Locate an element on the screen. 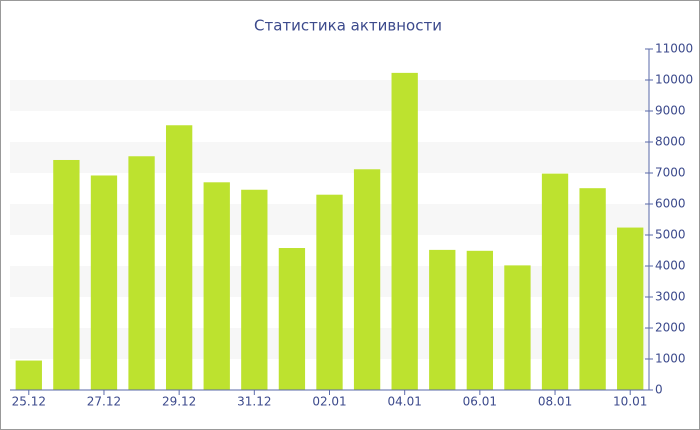 This screenshot has width=700, height=430. x-tick-label: 10.01 is located at coordinates (630, 402).